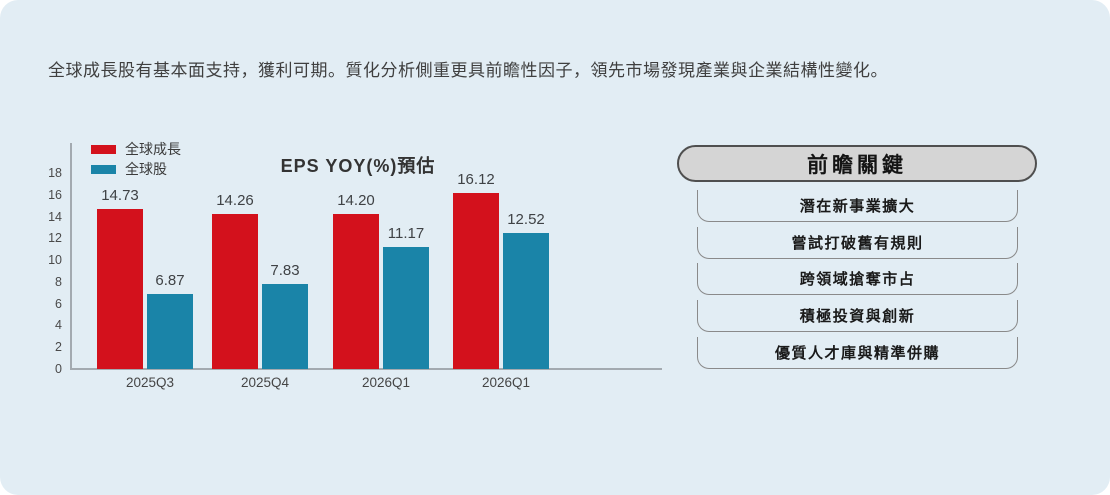 This screenshot has height=495, width=1110. I want to click on bar-value-label: 6.87, so click(170, 281).